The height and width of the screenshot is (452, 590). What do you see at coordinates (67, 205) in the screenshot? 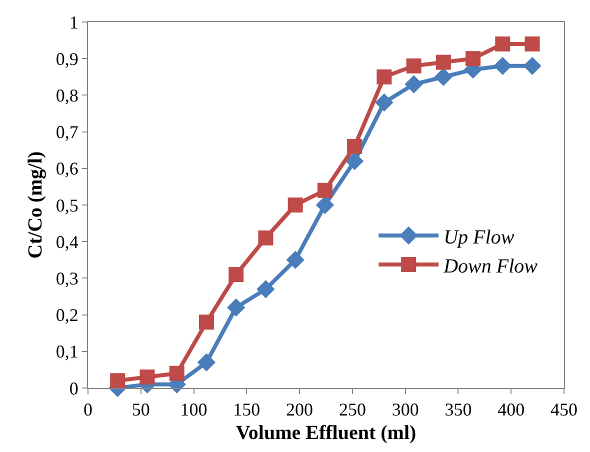
I see `y-tick-label: 0,5` at bounding box center [67, 205].